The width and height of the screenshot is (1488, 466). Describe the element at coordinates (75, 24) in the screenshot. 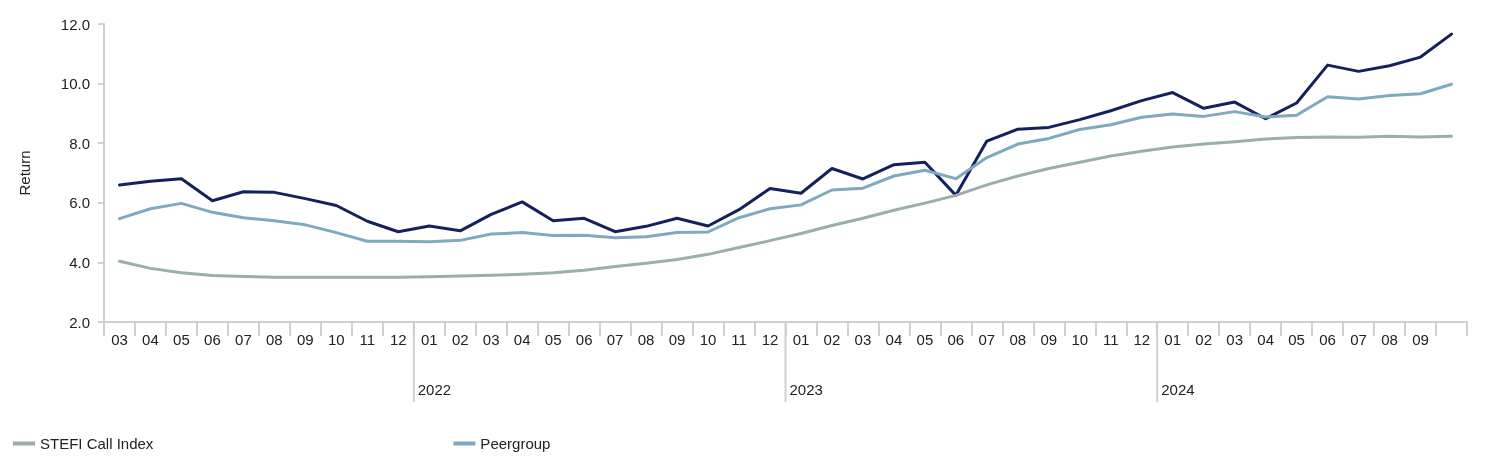

I see `y-tick-label: 12.0` at that location.